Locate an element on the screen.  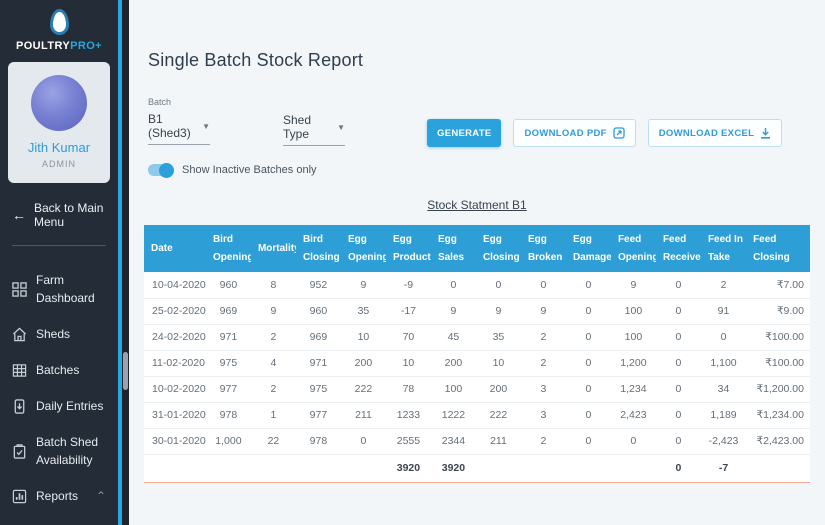
table-cell: 100 is located at coordinates (633, 337).